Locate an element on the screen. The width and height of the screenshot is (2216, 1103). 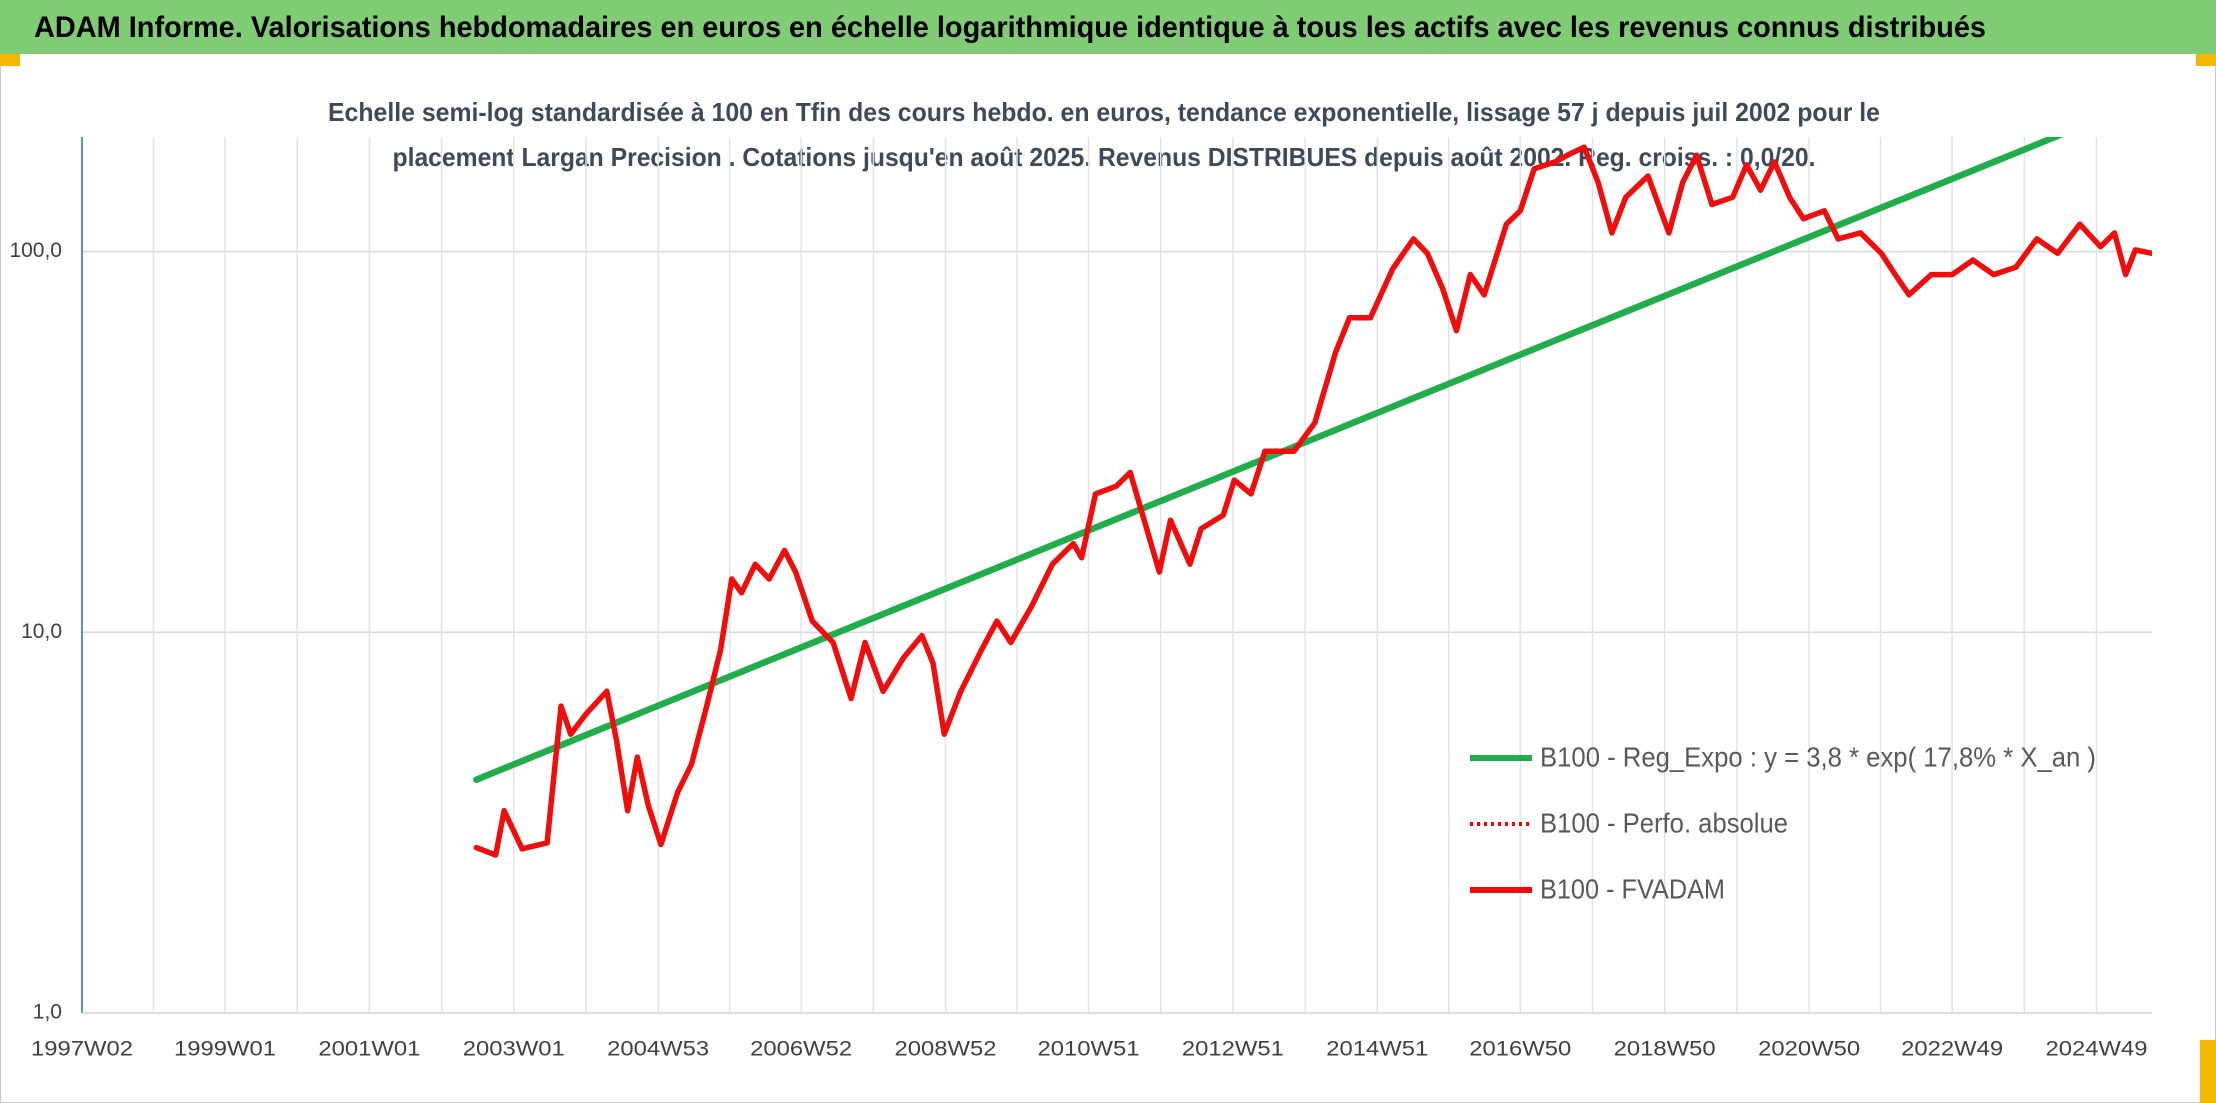
x-tick-label: 2004W53 is located at coordinates (658, 1049).